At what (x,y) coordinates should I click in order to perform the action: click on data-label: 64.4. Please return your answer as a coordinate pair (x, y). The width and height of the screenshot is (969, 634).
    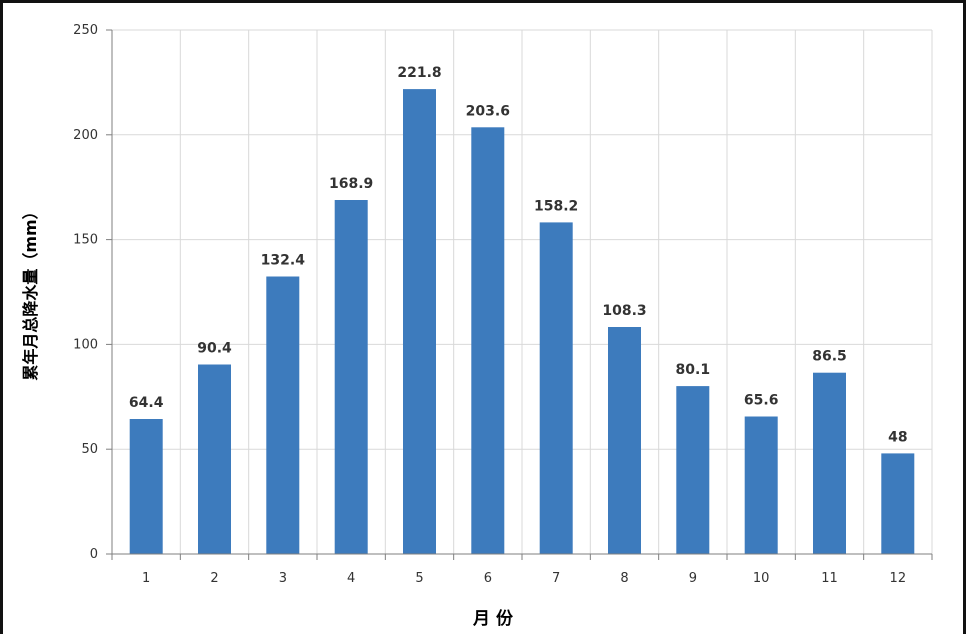
    Looking at the image, I should click on (146, 403).